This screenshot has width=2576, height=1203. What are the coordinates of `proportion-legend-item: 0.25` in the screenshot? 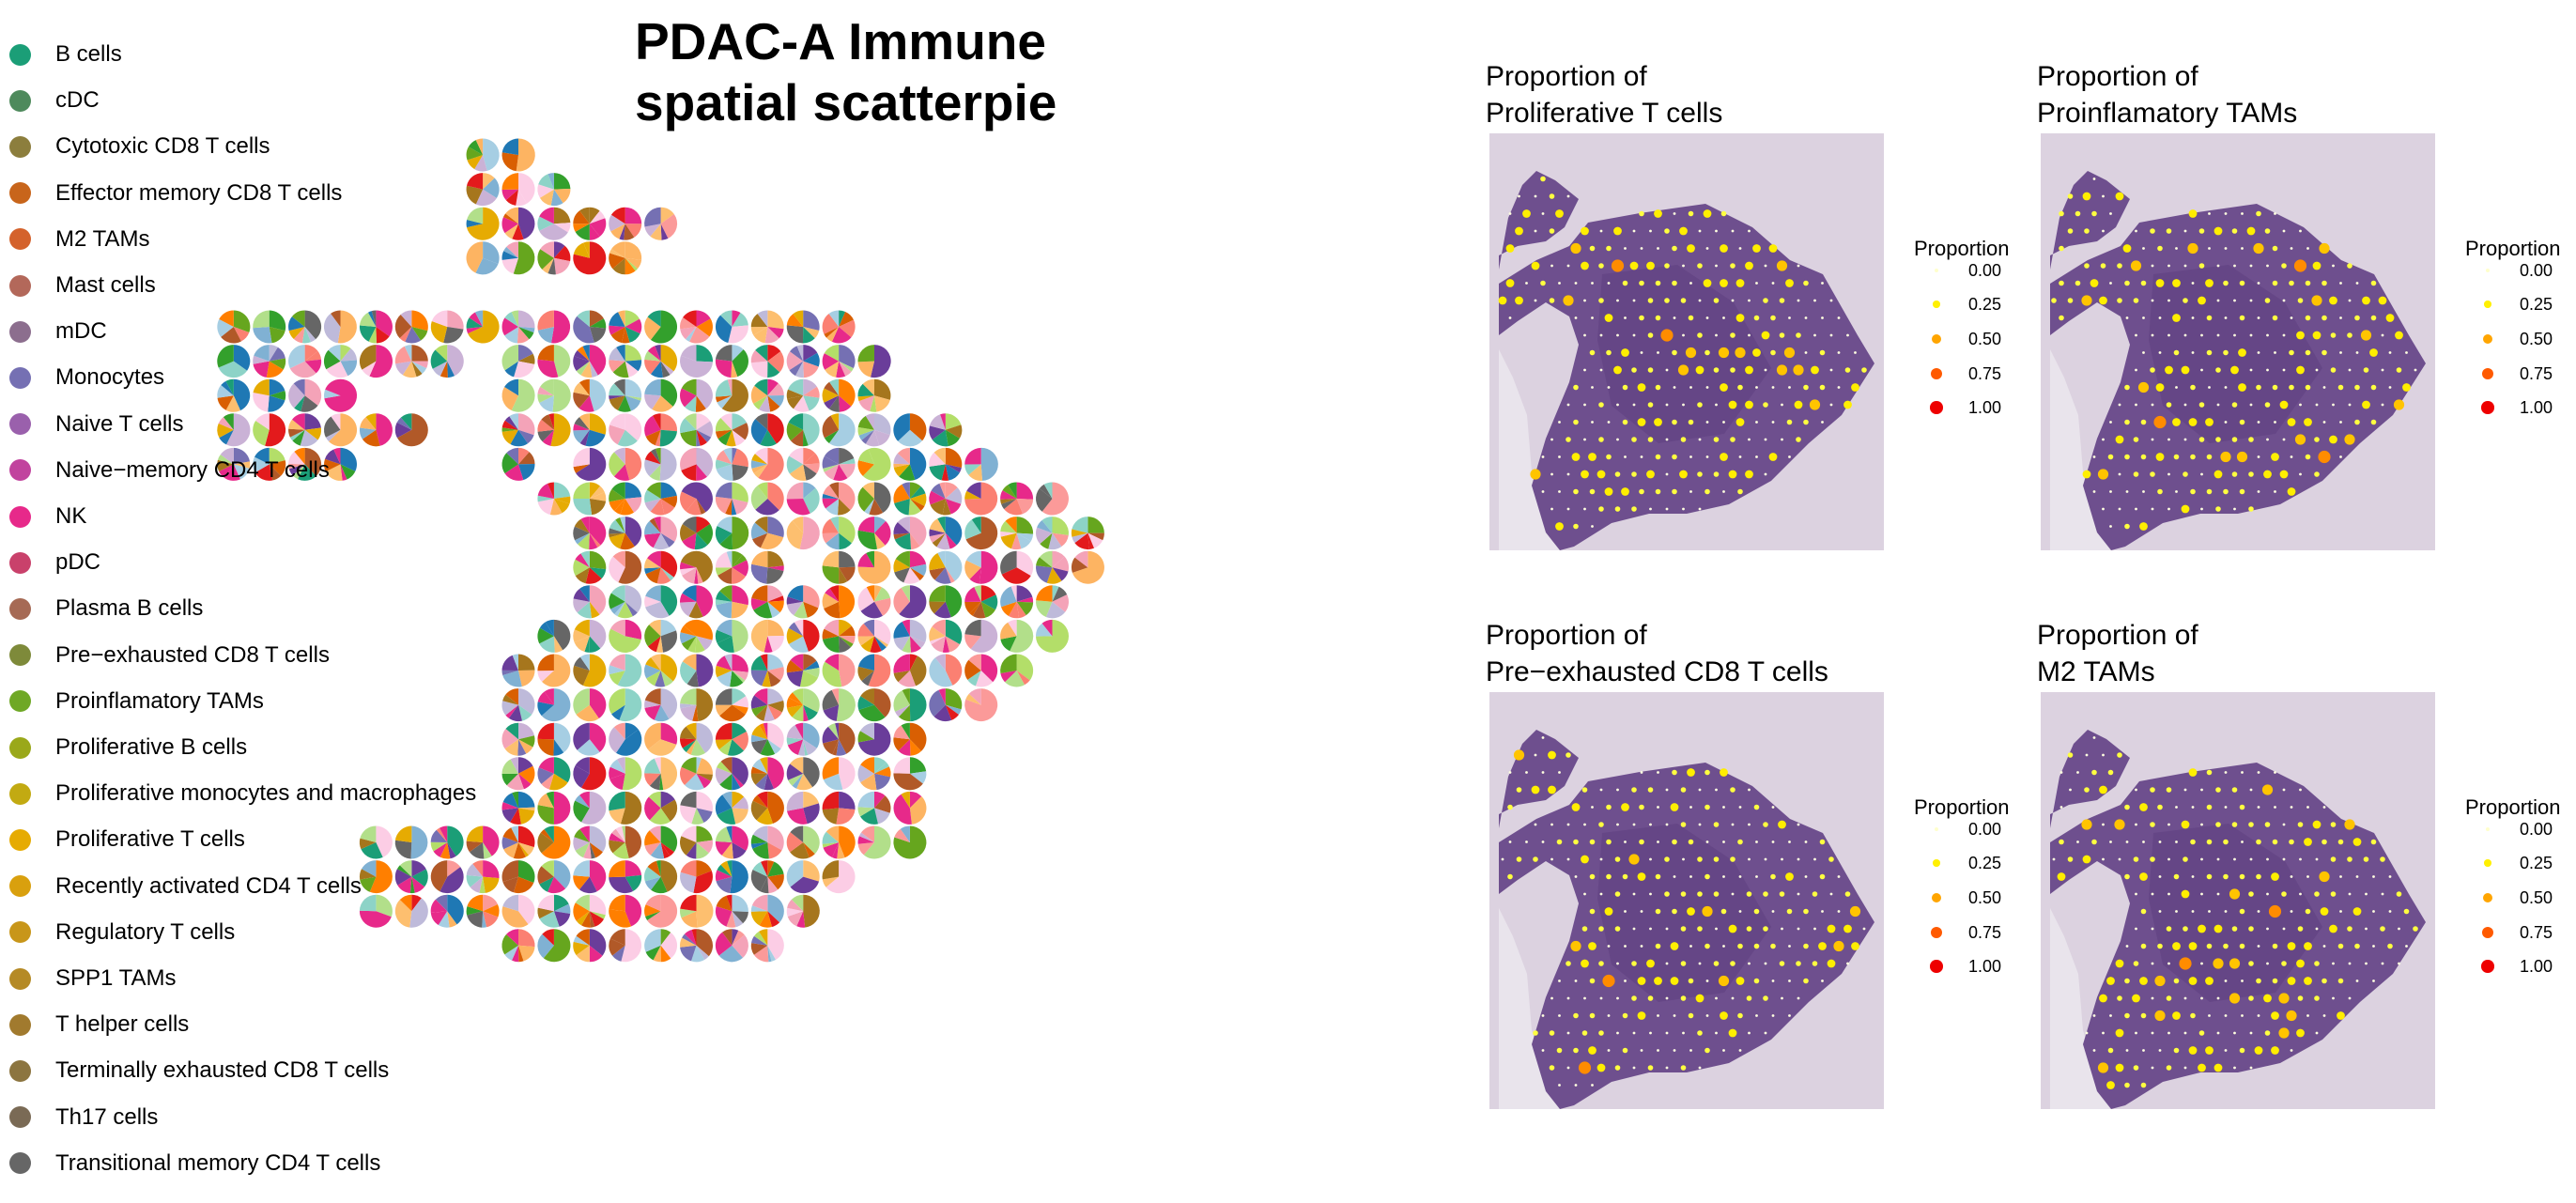 It's located at (1965, 863).